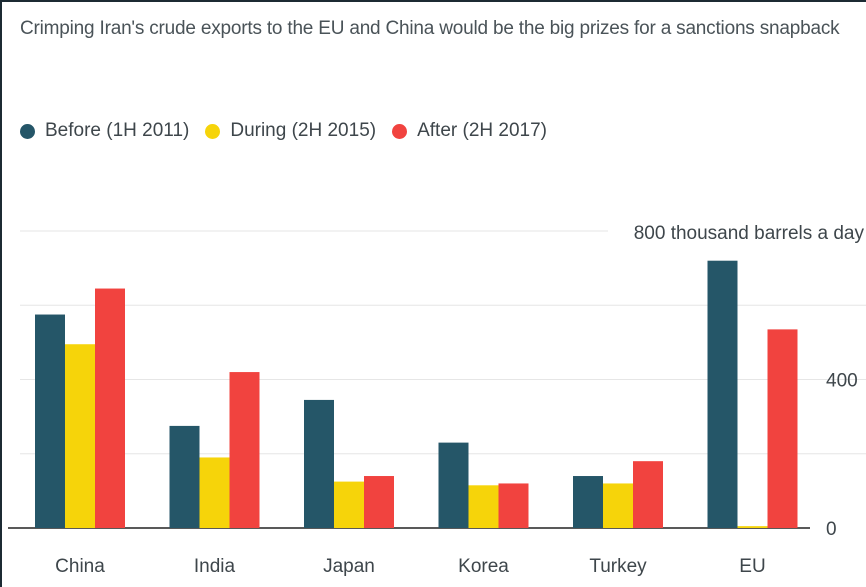 This screenshot has width=866, height=587. I want to click on y-tick-label: 0, so click(831, 529).